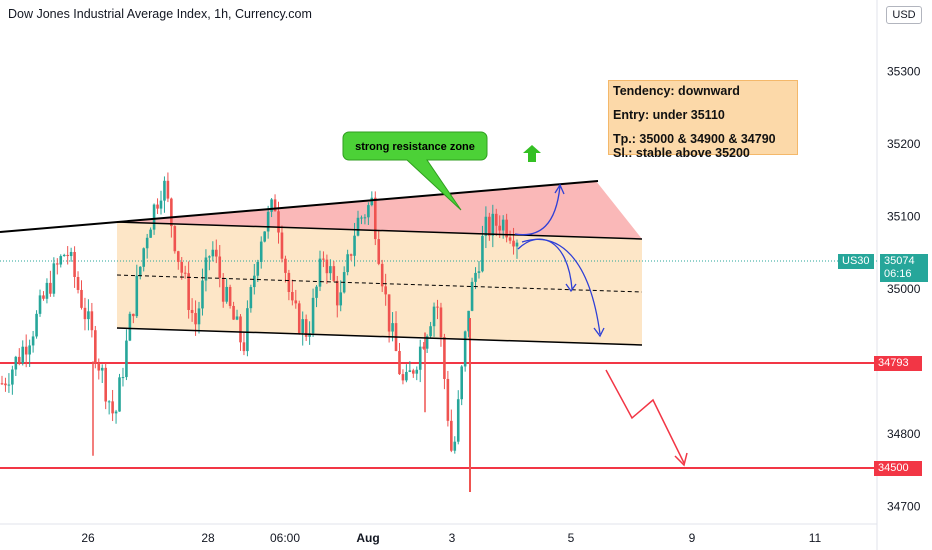 The image size is (932, 550). I want to click on x-tick-label: 3, so click(452, 538).